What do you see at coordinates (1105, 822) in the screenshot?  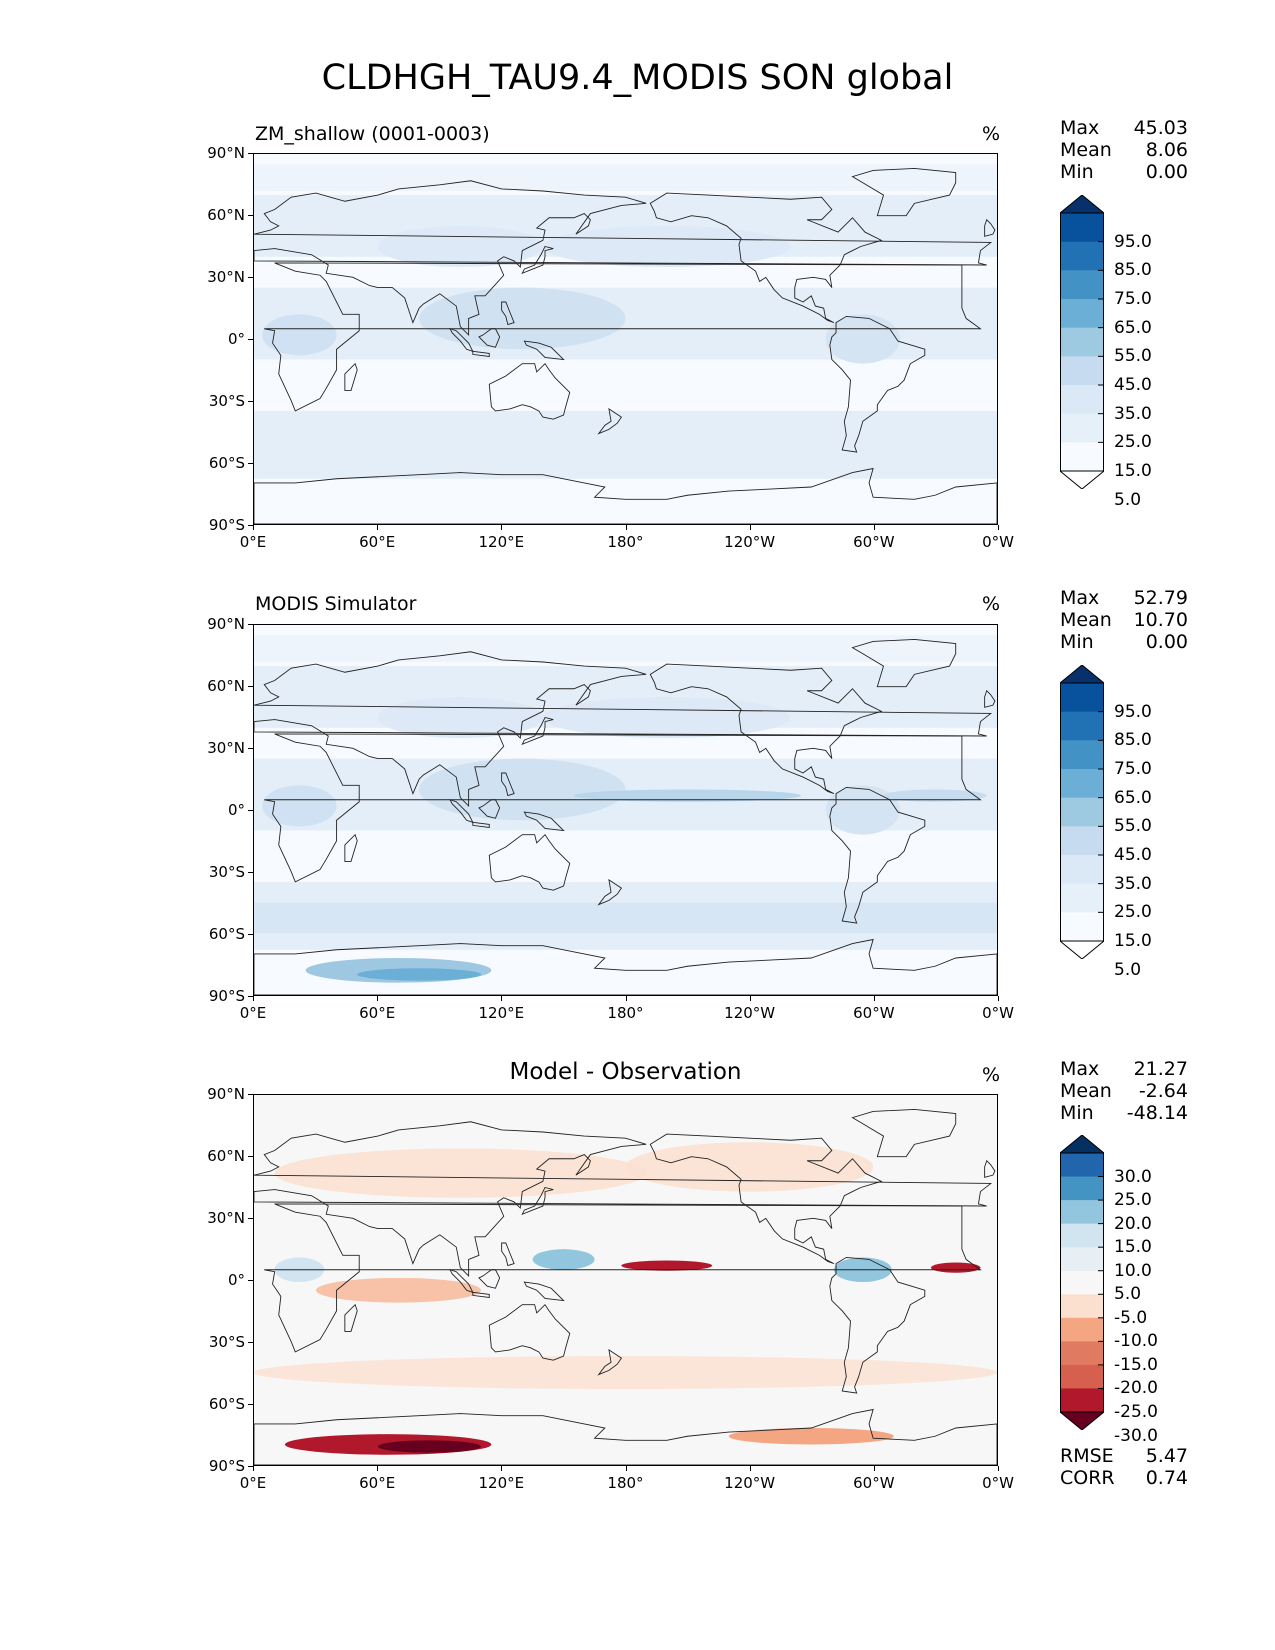 I see `panel-2-colorbar: 95.0 85.0 75.0 65.0 55.0 45.0 35.0 25.0 15.0 5.0` at bounding box center [1105, 822].